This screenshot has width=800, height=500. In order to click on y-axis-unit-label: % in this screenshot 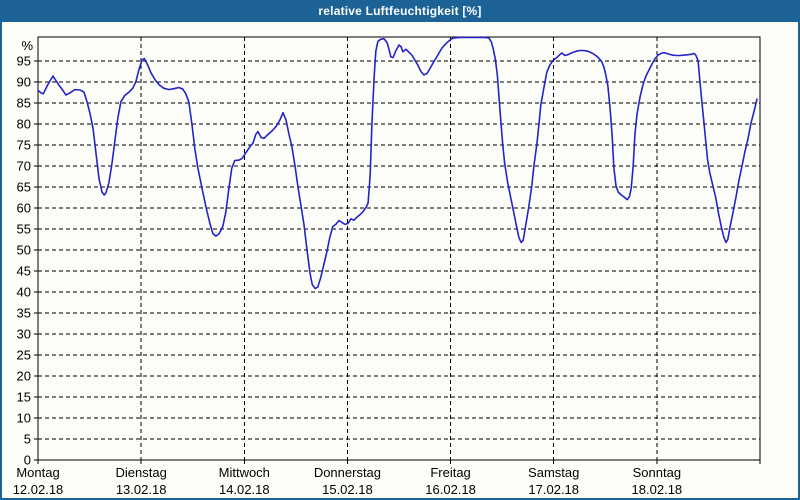, I will do `click(27, 45)`.